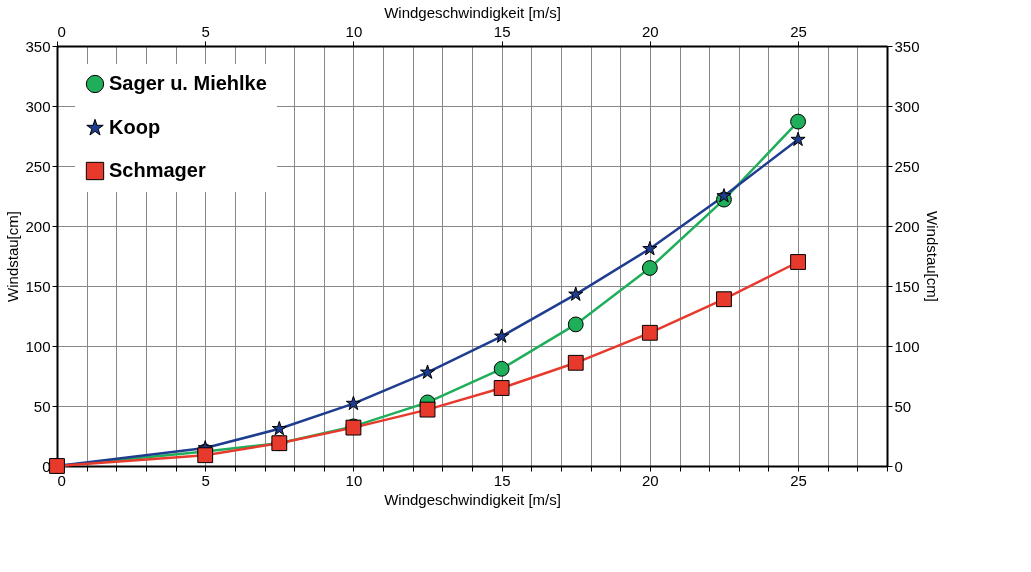  I want to click on x2-tick-label: 0, so click(61, 31).